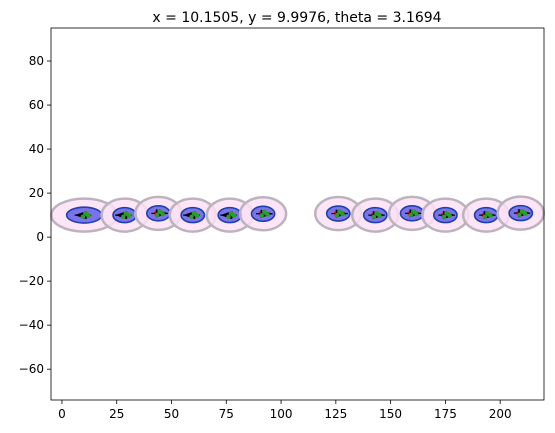 The image size is (555, 433). I want to click on y-tick-label: 20, so click(36, 193).